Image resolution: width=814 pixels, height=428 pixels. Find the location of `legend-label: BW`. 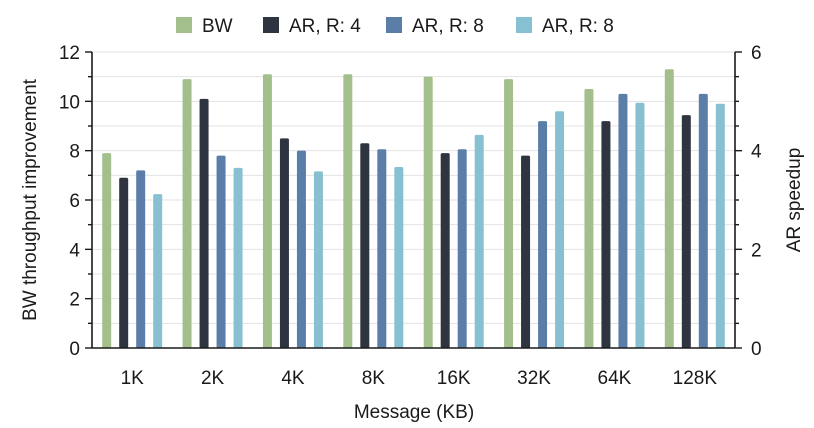

legend-label: BW is located at coordinates (217, 26).